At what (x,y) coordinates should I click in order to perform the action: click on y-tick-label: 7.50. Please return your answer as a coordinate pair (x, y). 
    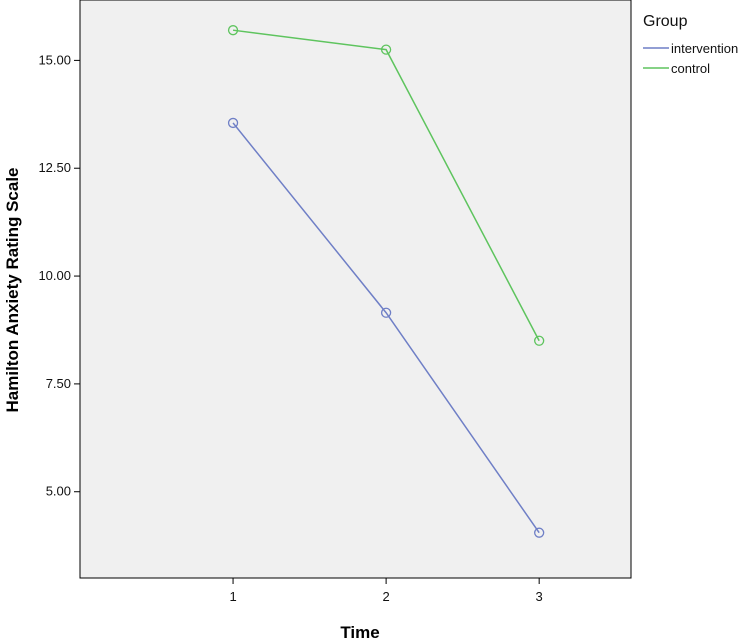
    Looking at the image, I should click on (58, 383).